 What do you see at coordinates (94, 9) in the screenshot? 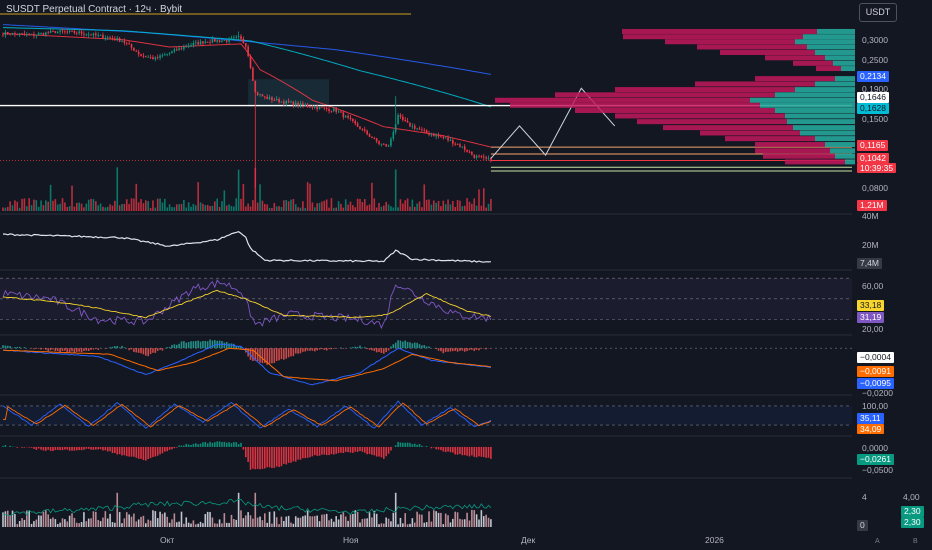
I see `chart-title: SUSDT Perpetual Contract · 12ч · Bybit` at bounding box center [94, 9].